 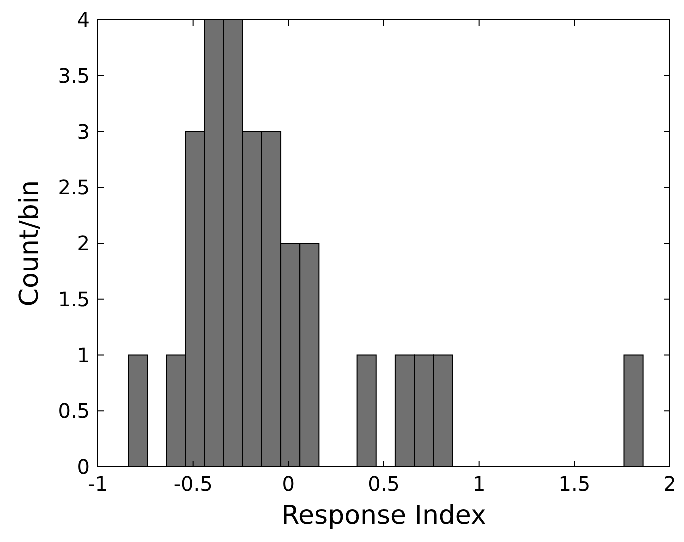 I want to click on y-tick-label: 3.5, so click(x=74, y=76).